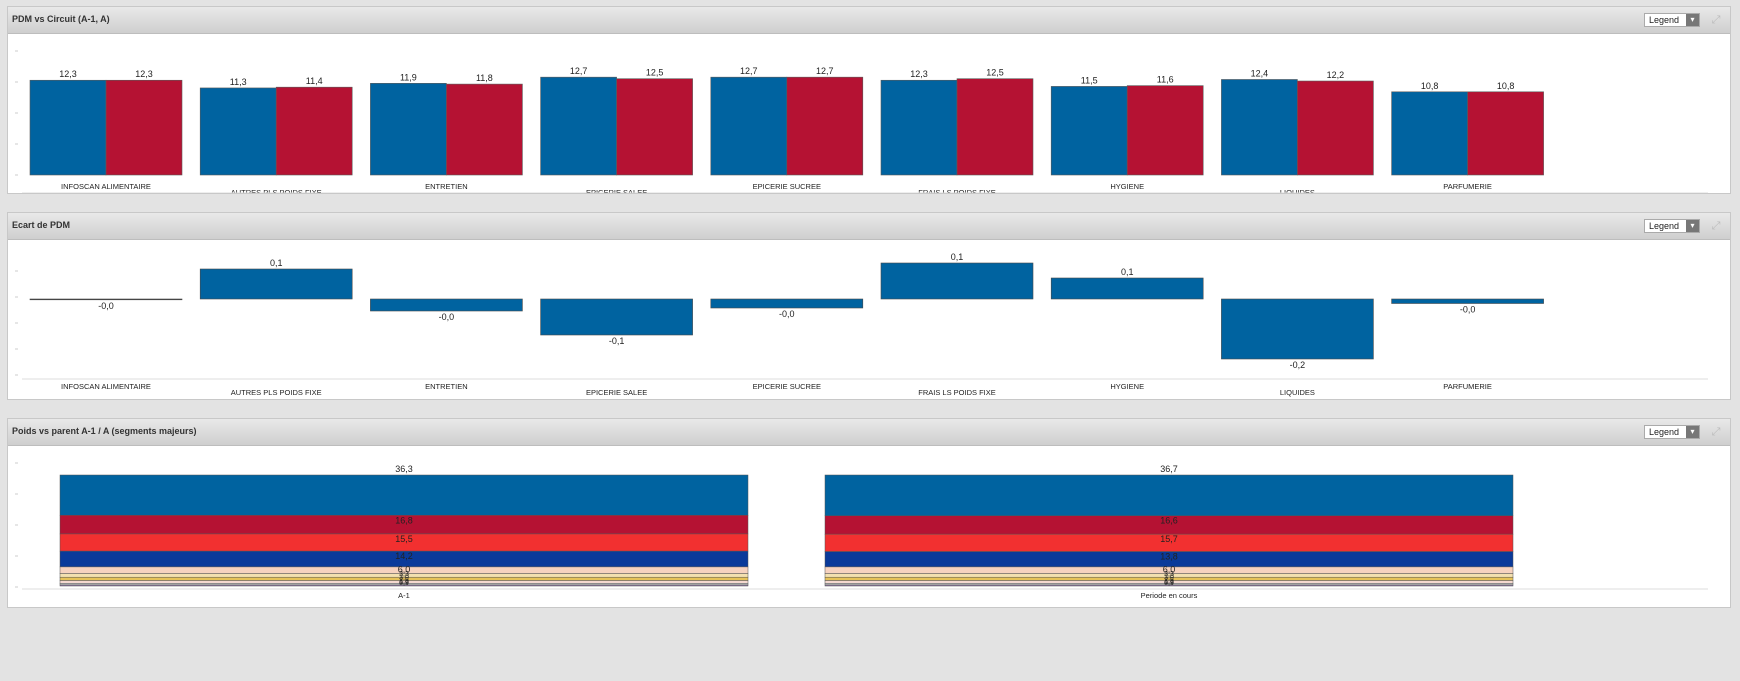  Describe the element at coordinates (1467, 186) in the screenshot. I see `x-tick-label: PARFUMERIE` at that location.